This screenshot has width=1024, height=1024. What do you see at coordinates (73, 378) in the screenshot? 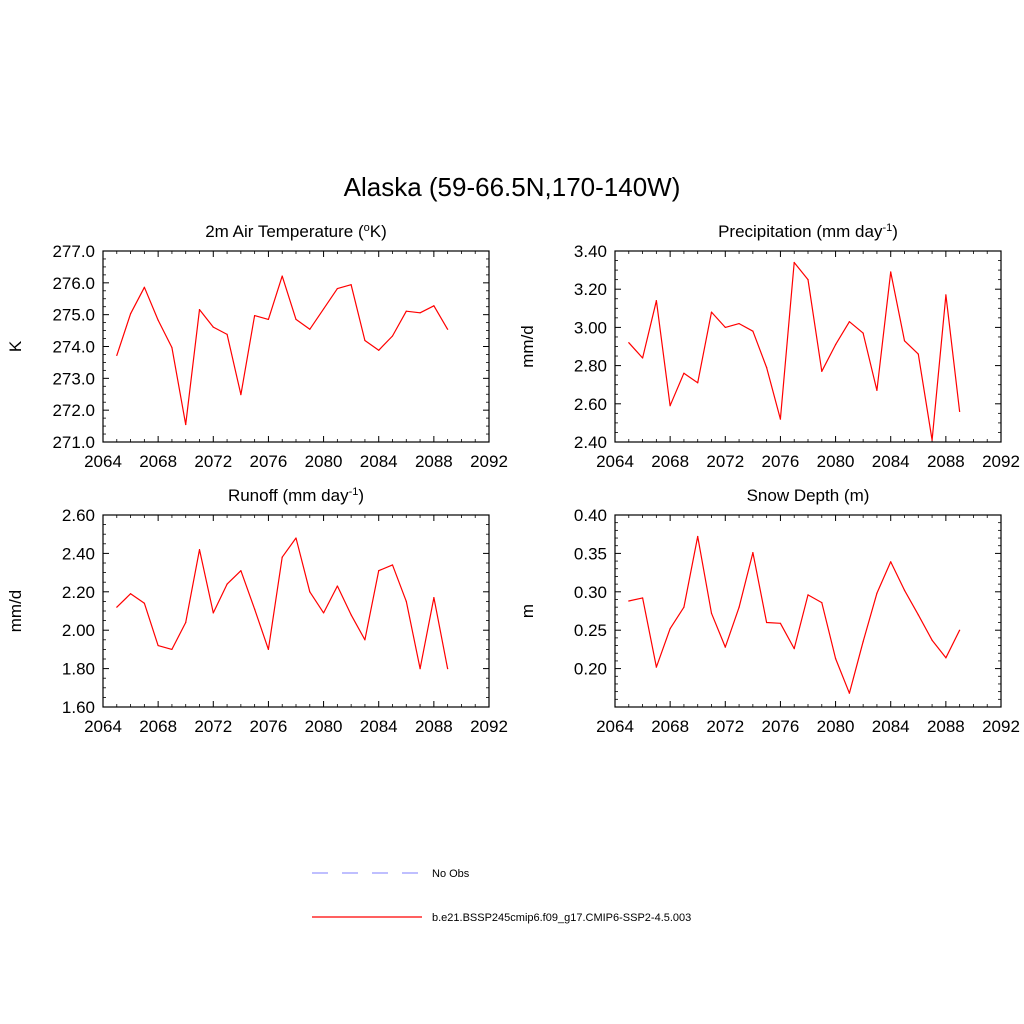
I see `y-tick-label: 273.0` at bounding box center [73, 378].